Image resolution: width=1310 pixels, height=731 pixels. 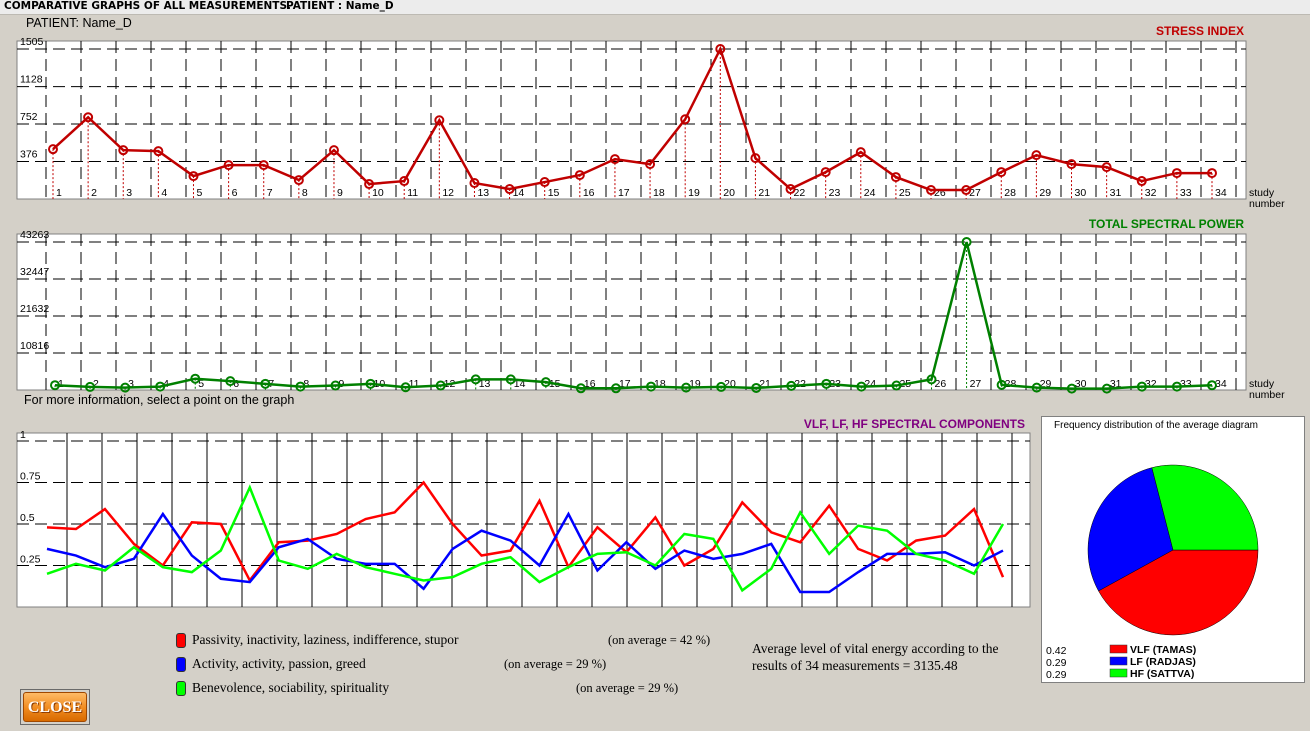 What do you see at coordinates (29, 117) in the screenshot?
I see `stress-index-y-tick: 752` at bounding box center [29, 117].